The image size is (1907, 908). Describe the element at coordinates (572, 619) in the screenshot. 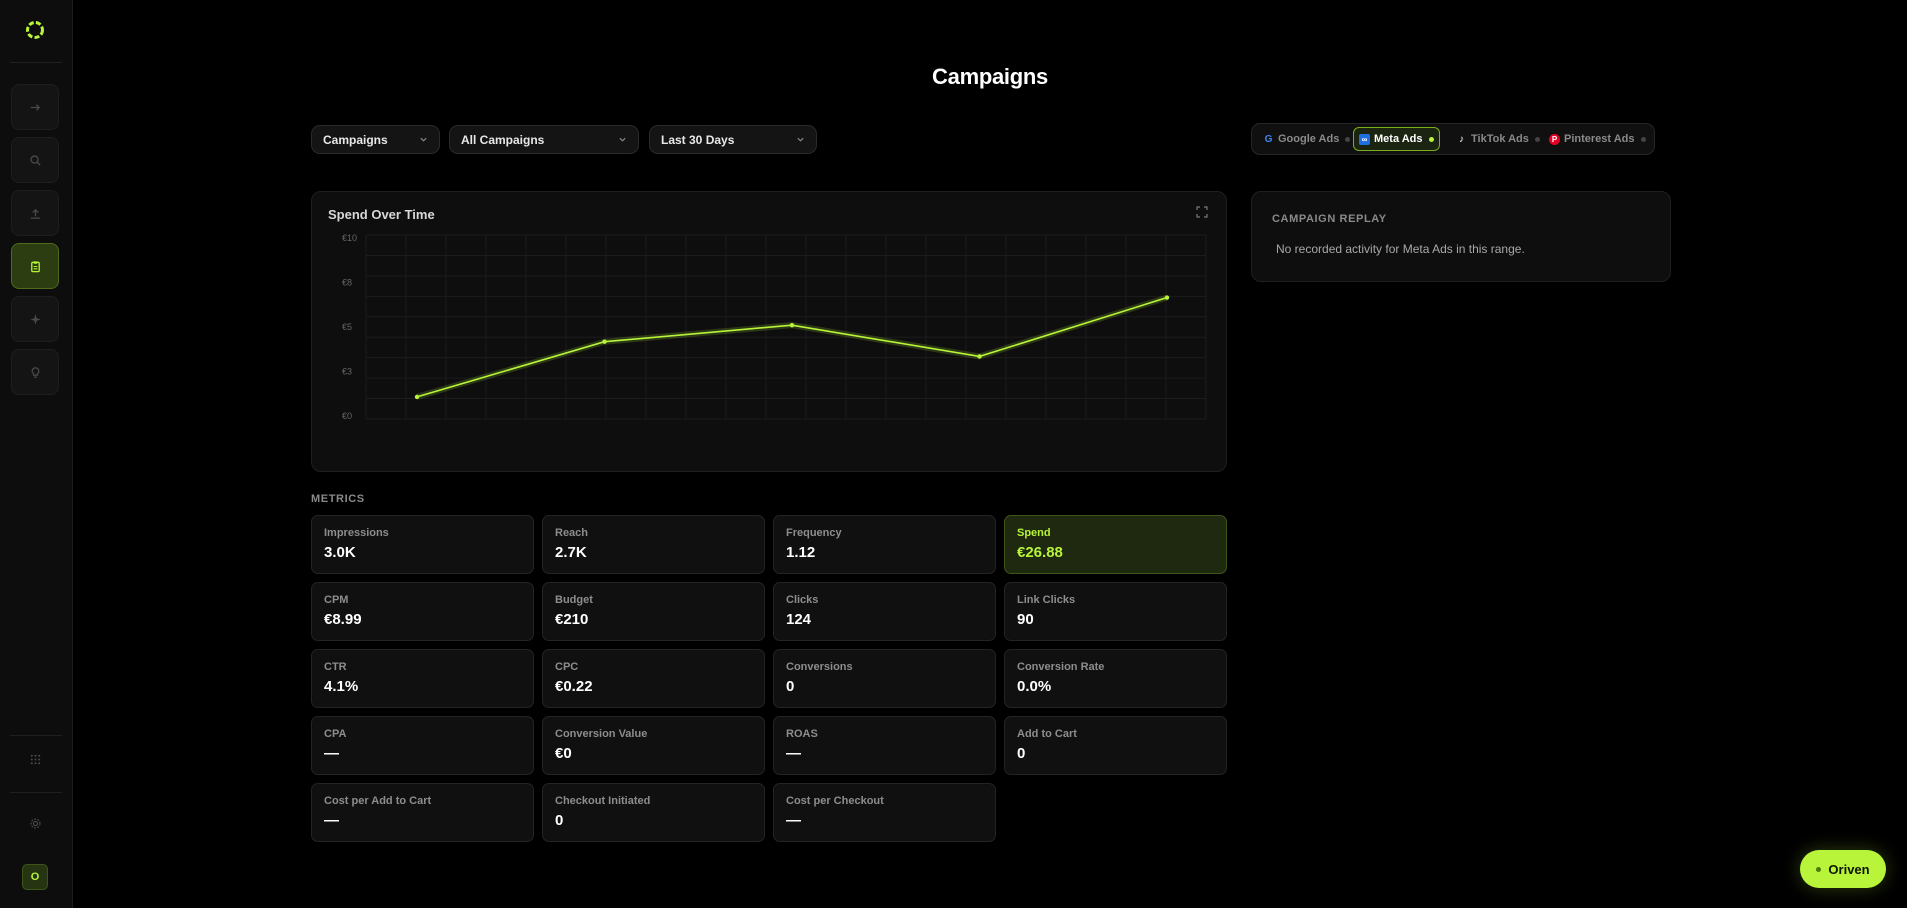

I see `metric-value: €210` at that location.